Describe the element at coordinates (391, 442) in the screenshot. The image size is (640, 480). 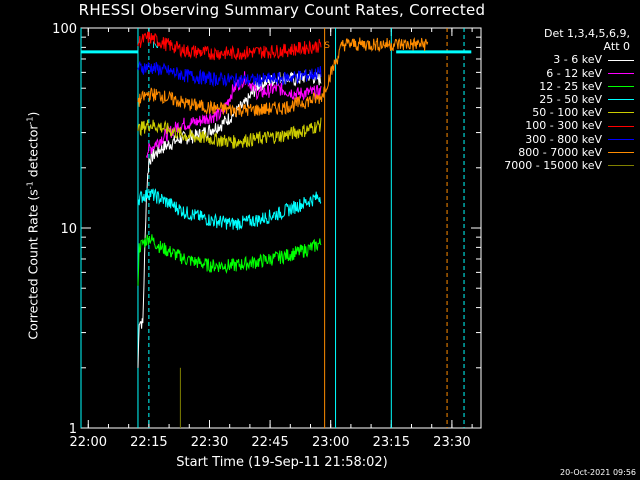
I see `x-tick-label: 23:15` at that location.